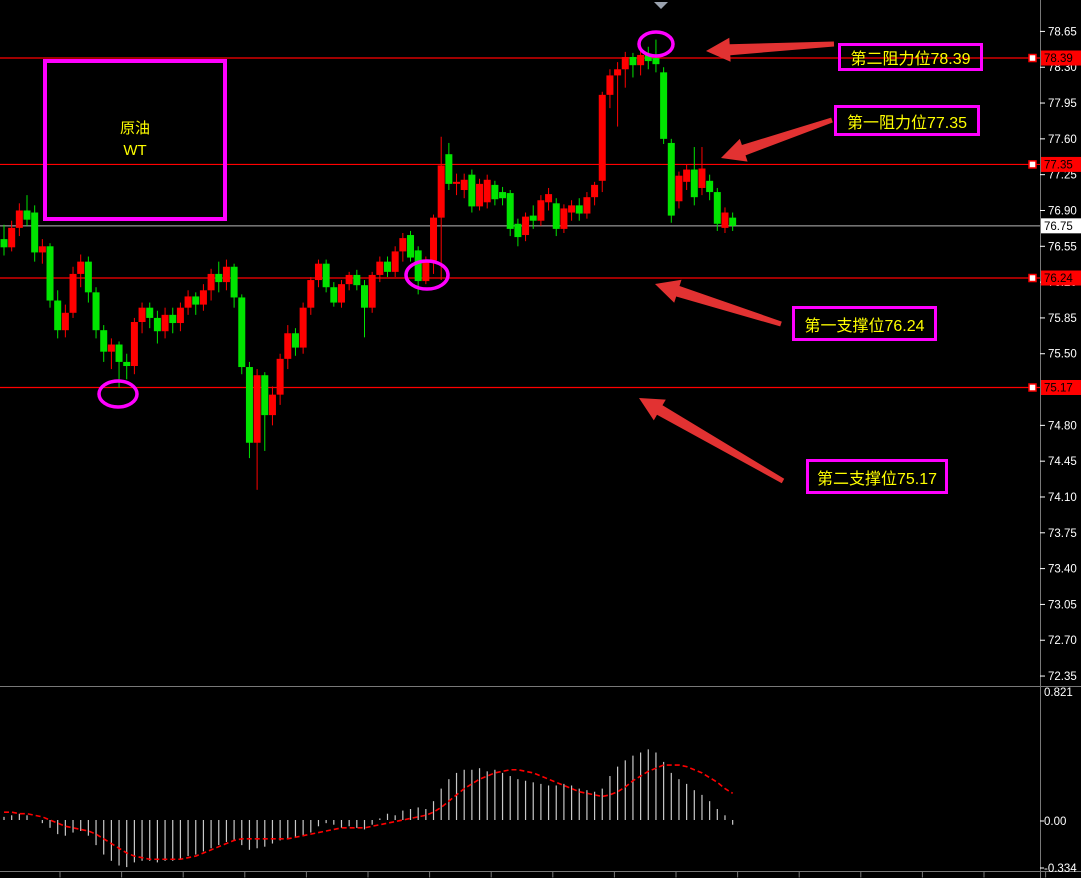 The height and width of the screenshot is (878, 1081). I want to click on signal-line, so click(369, 812).